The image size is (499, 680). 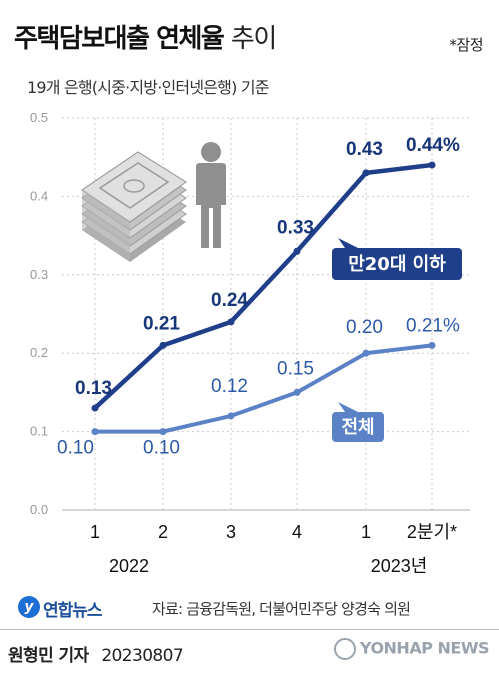 I want to click on money-stack-icon, so click(x=134, y=206).